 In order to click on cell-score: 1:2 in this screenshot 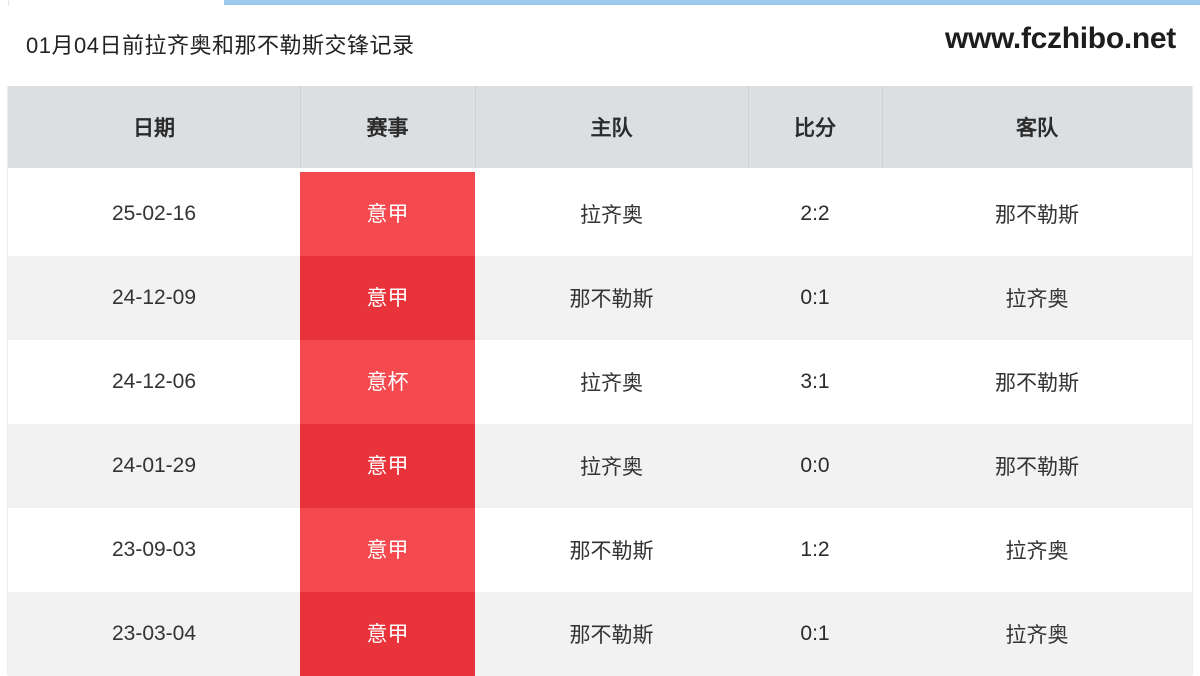, I will do `click(815, 550)`.